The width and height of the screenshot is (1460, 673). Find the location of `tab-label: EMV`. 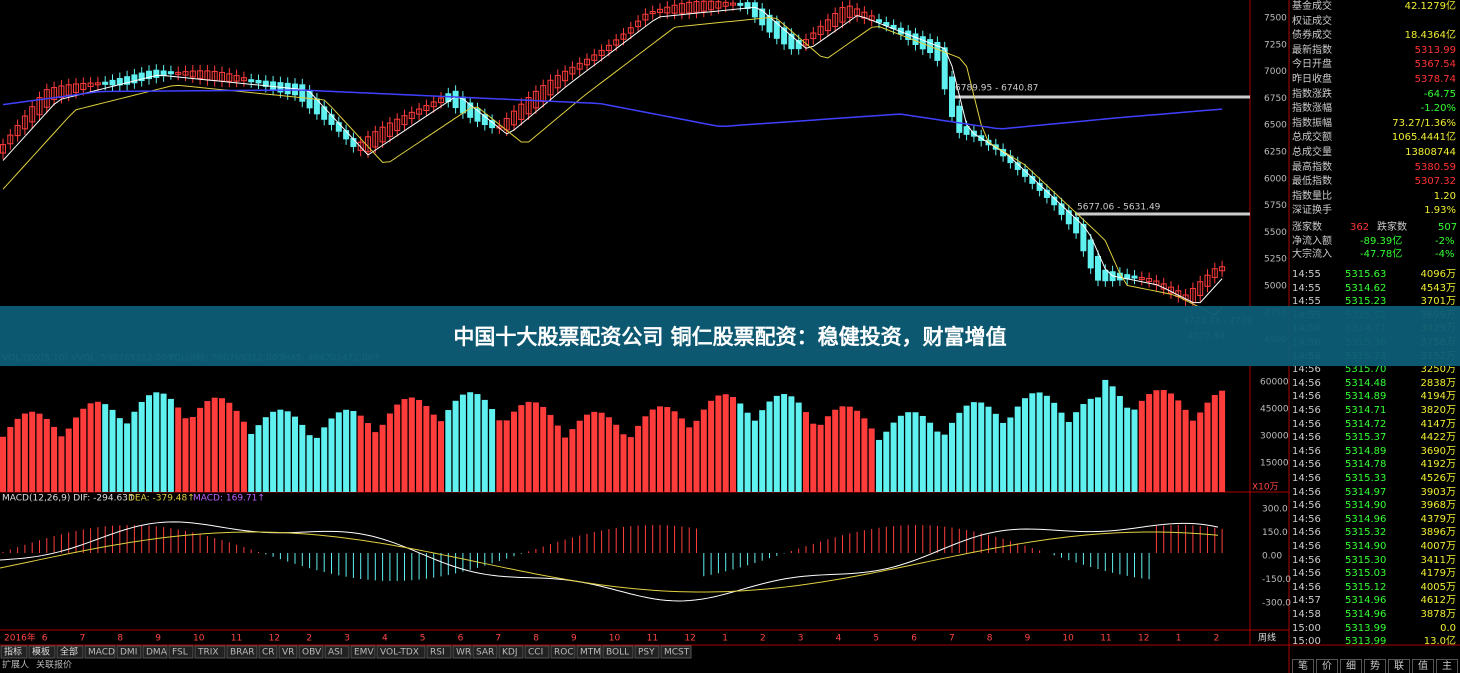

tab-label: EMV is located at coordinates (364, 653).